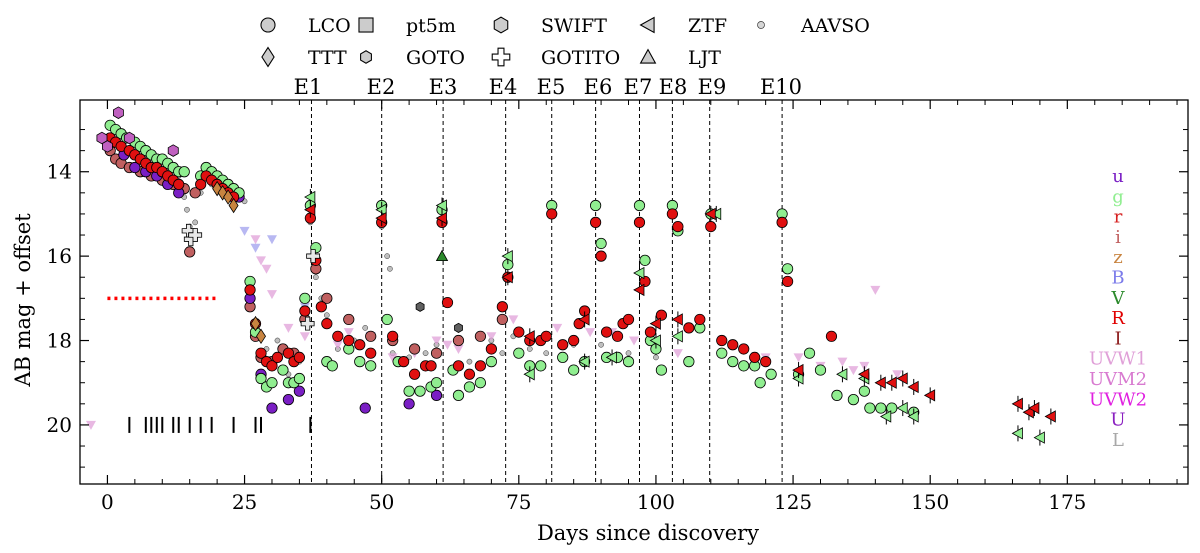 The height and width of the screenshot is (553, 1200). Describe the element at coordinates (366, 57) in the screenshot. I see `legend-marker-goto` at that location.